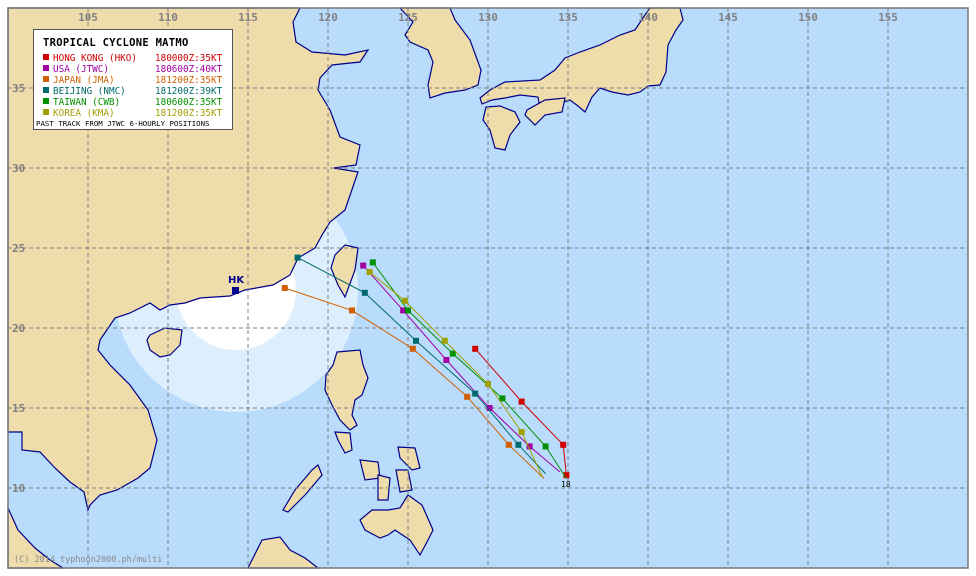  What do you see at coordinates (189, 102) in the screenshot?
I see `legend-advisory: 180600Z:35KT` at bounding box center [189, 102].